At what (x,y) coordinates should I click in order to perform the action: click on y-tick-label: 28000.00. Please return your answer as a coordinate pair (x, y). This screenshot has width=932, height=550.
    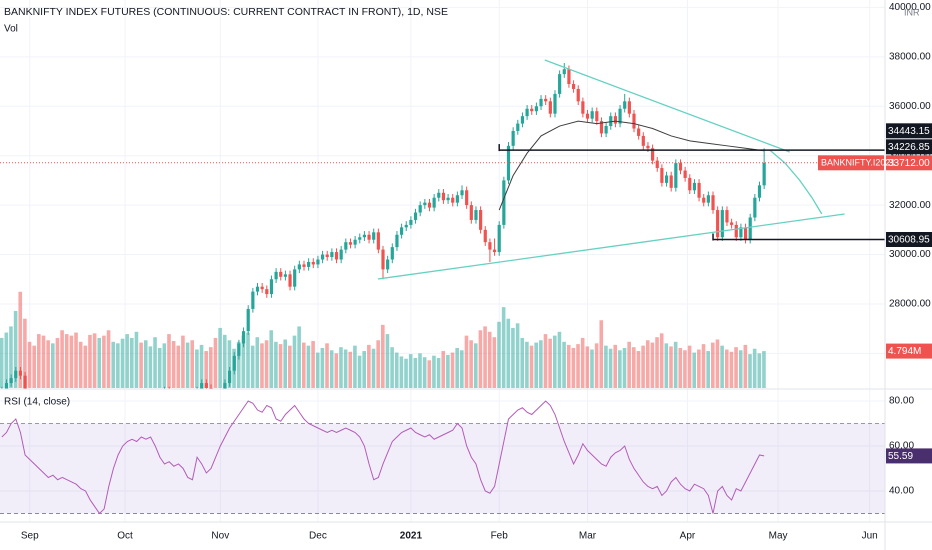
    Looking at the image, I should click on (910, 304).